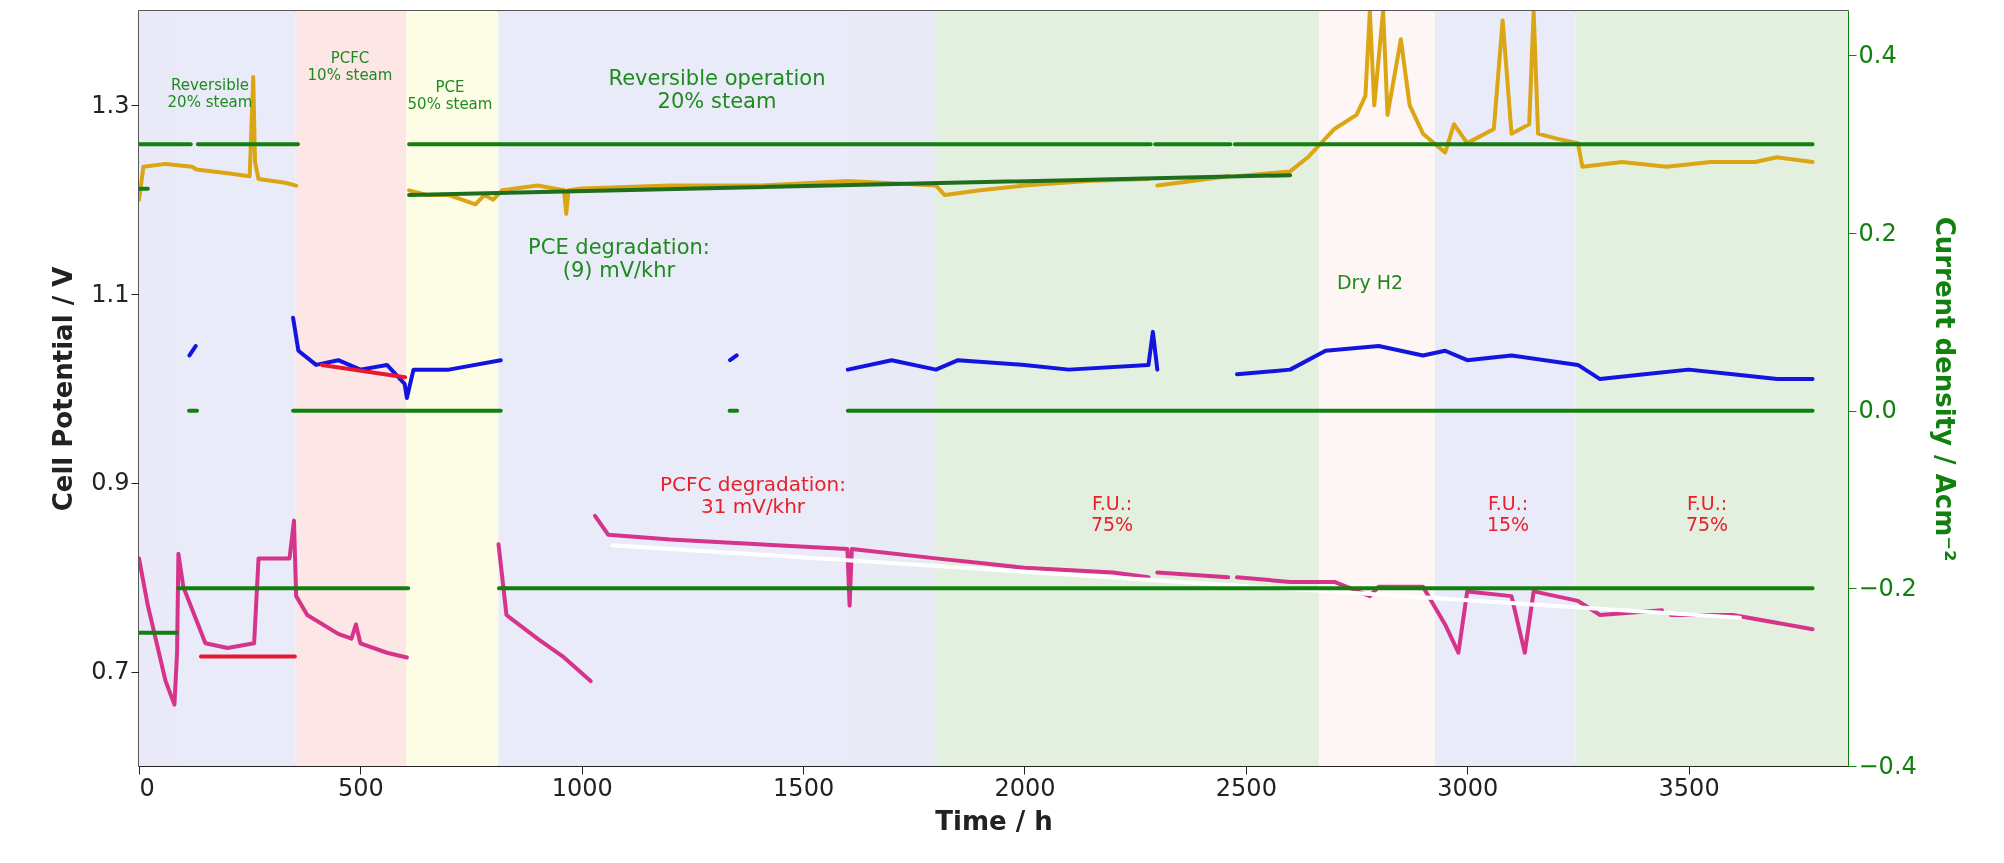 This screenshot has height=863, width=2004. What do you see at coordinates (994, 820) in the screenshot?
I see `x-axis-title: Time / h` at bounding box center [994, 820].